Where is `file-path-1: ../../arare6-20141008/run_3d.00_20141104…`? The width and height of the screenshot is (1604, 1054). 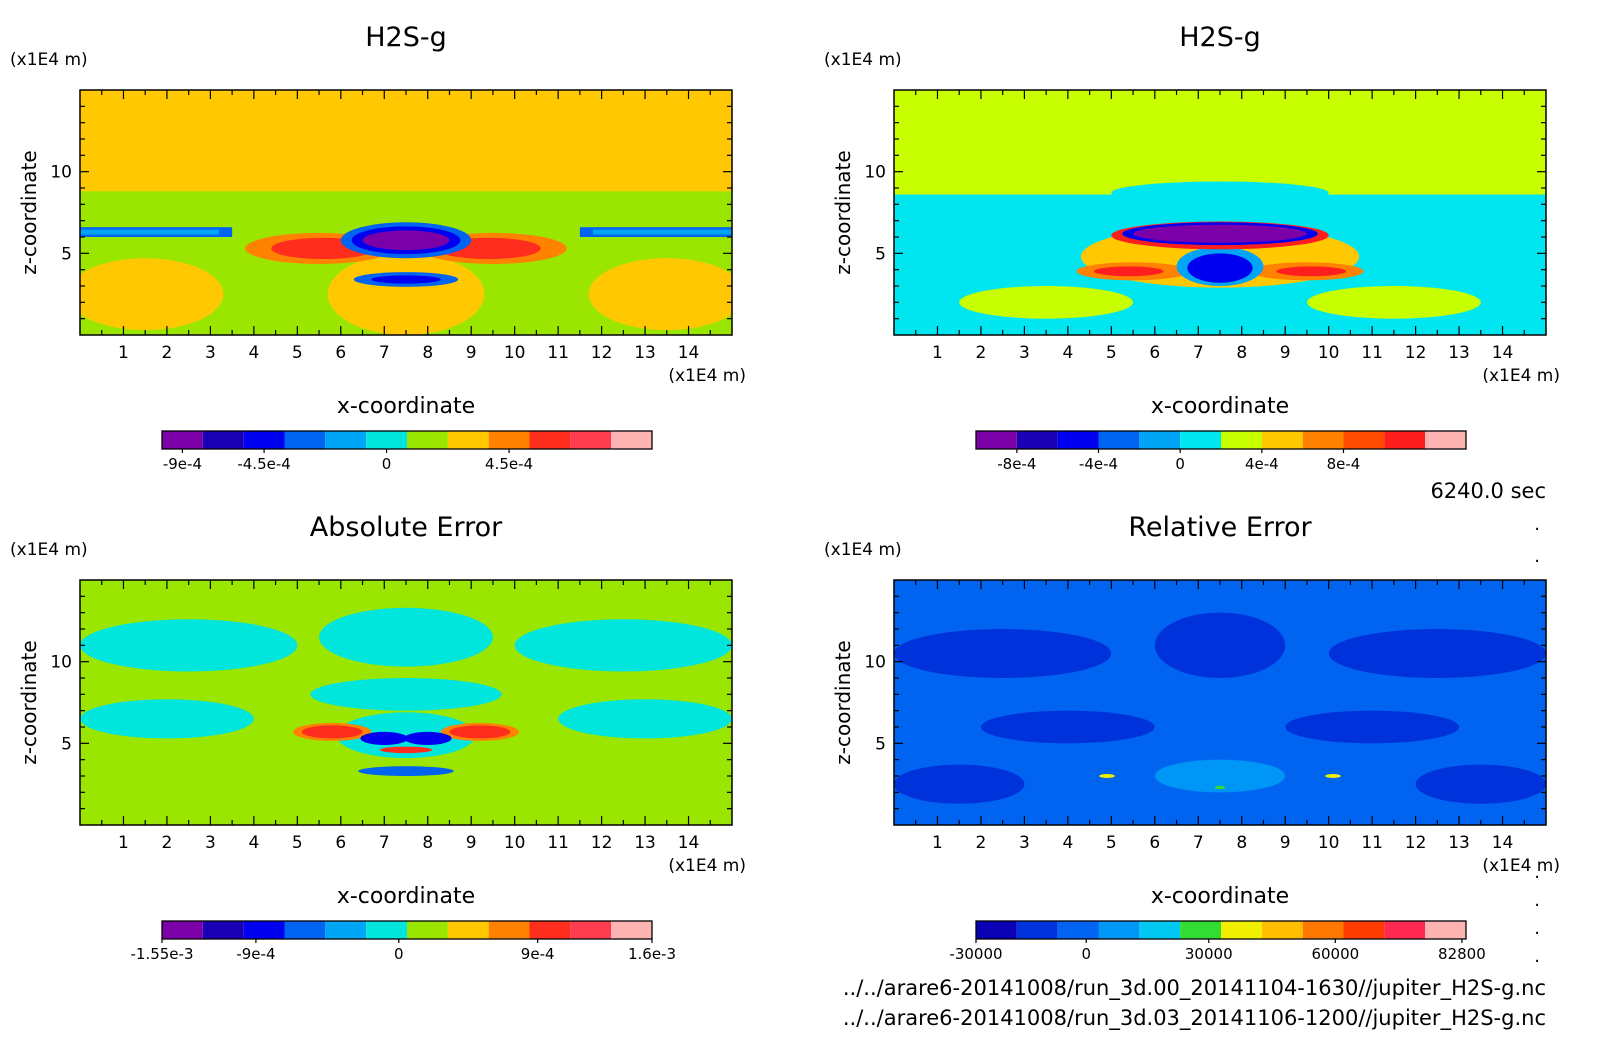
file-path-1: ../../arare6-20141008/run_3d.00_20141104… is located at coordinates (1194, 988).